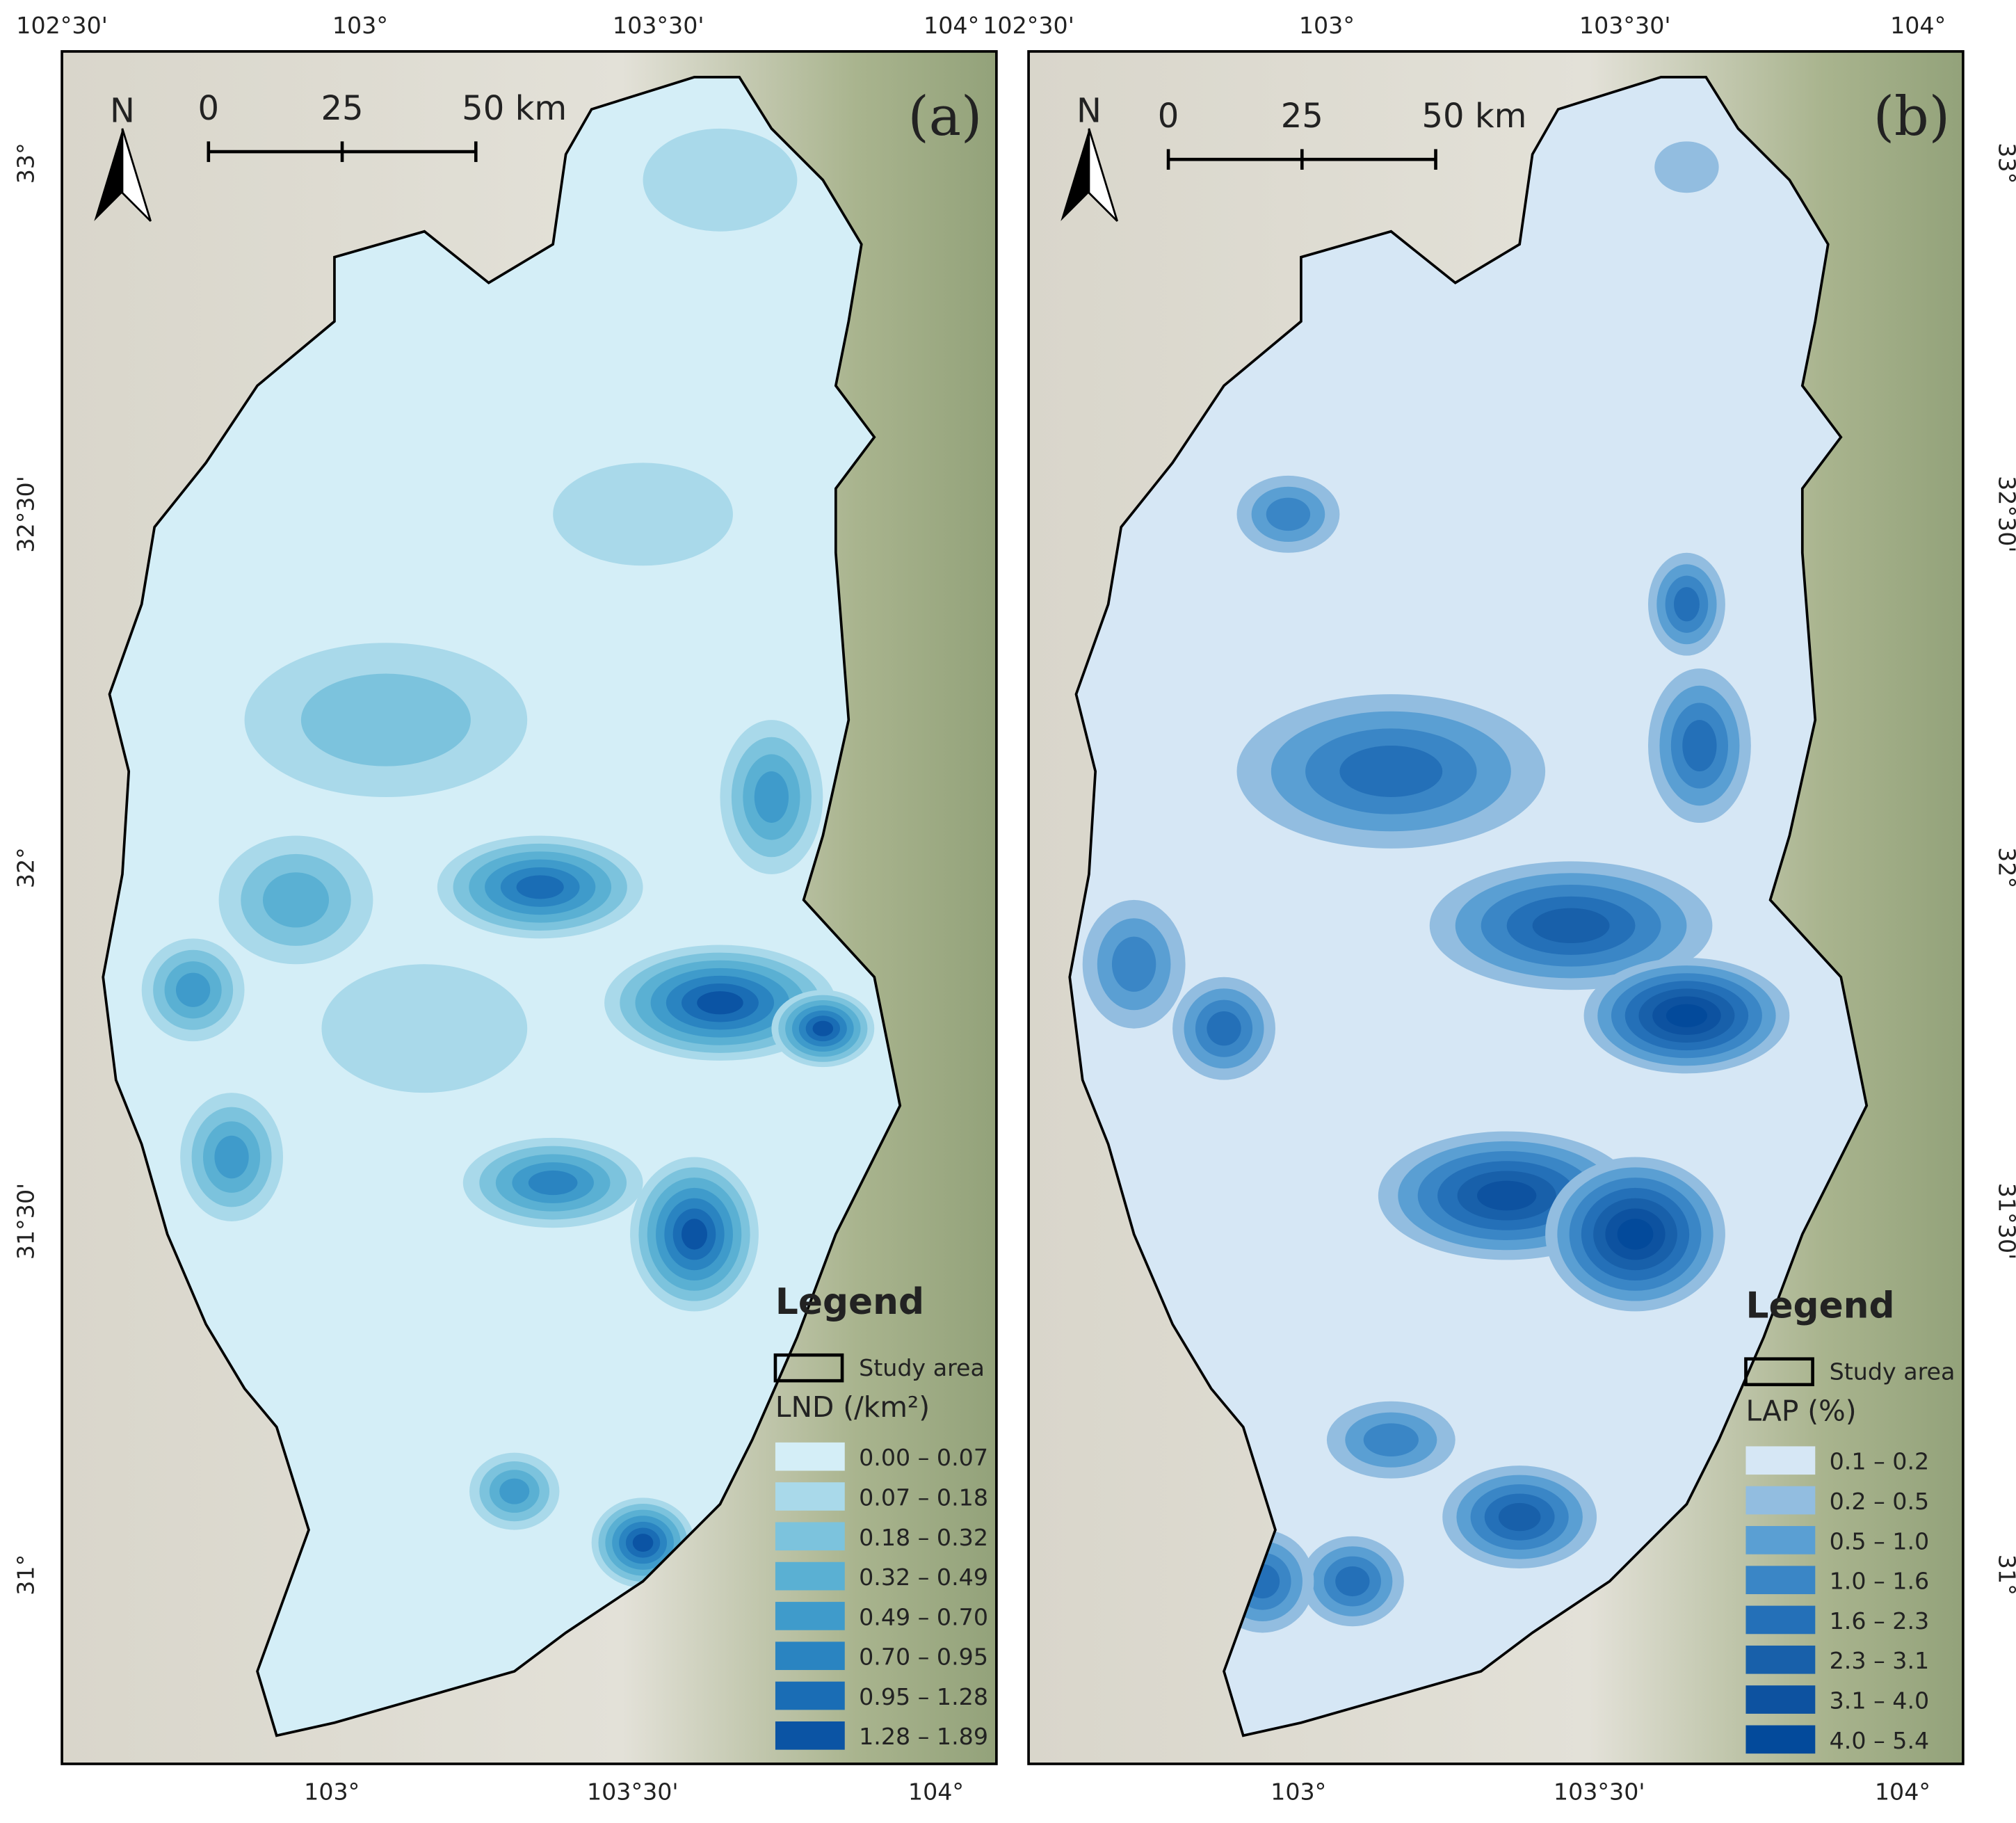 The height and width of the screenshot is (1823, 2016). What do you see at coordinates (1880, 1461) in the screenshot?
I see `legend-class-label: 0.1 – 0.2` at bounding box center [1880, 1461].